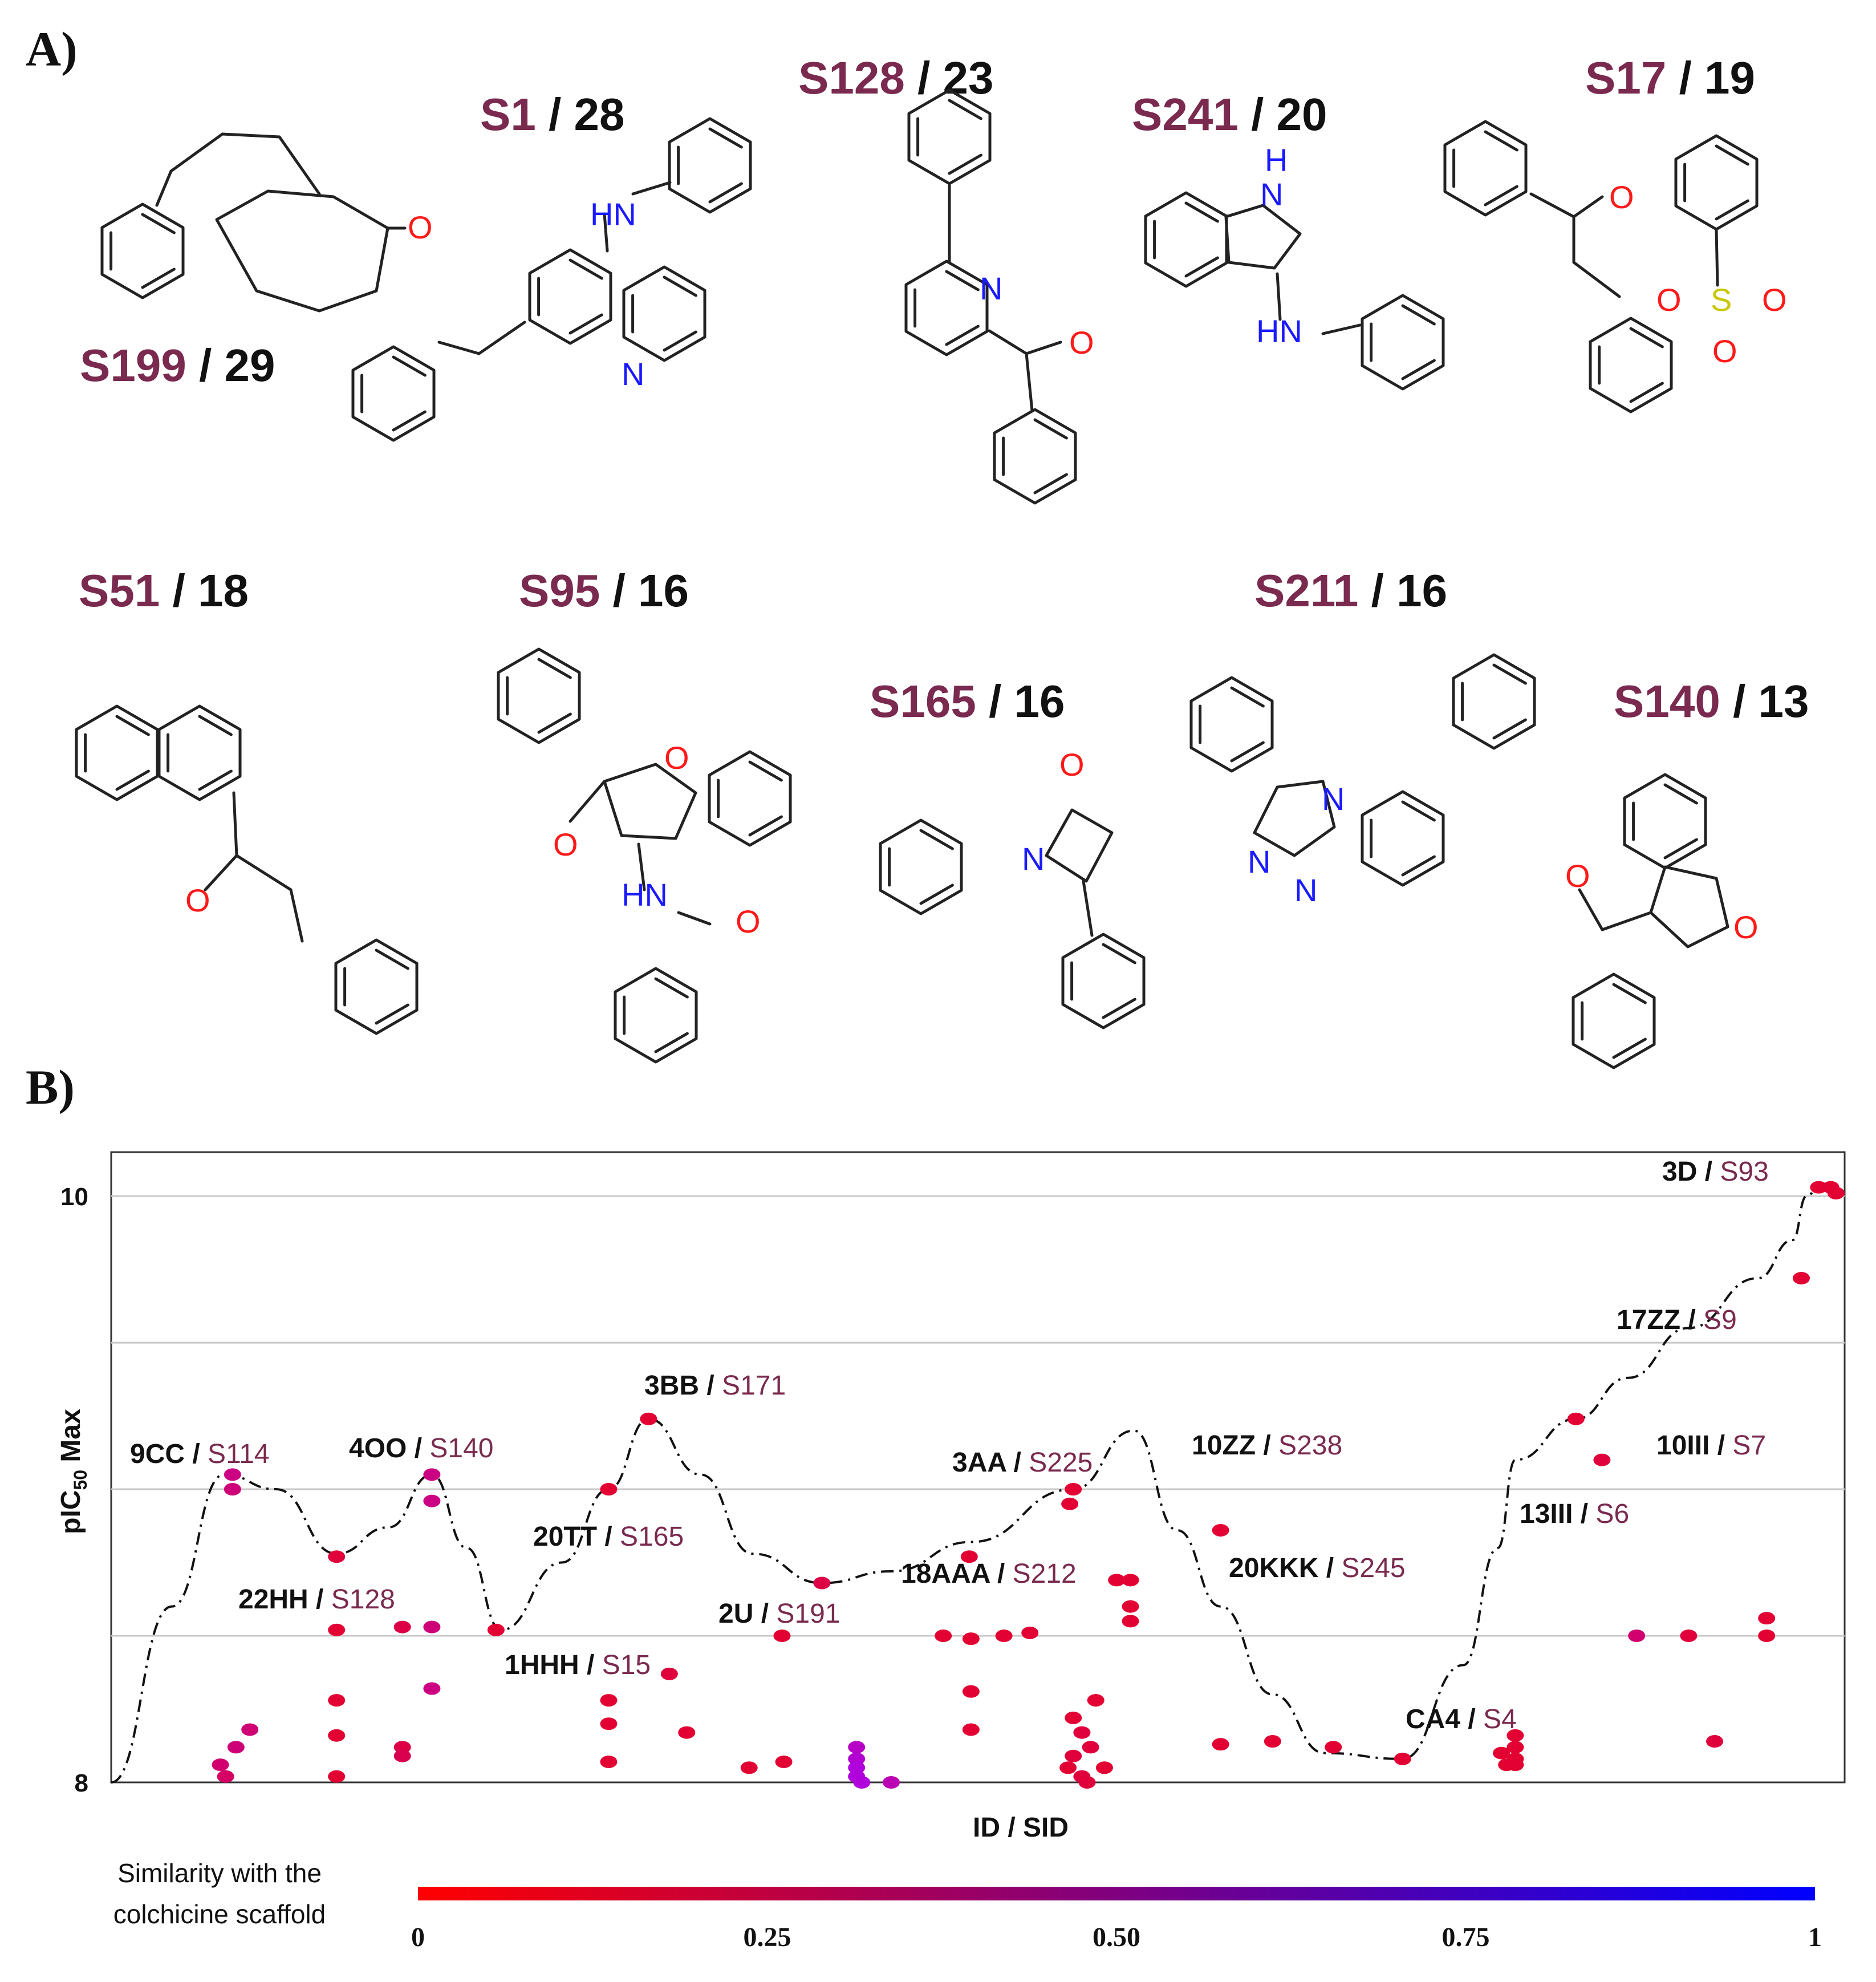 The image size is (1876, 1982). What do you see at coordinates (1614, 1021) in the screenshot?
I see `s140-phenyl` at bounding box center [1614, 1021].